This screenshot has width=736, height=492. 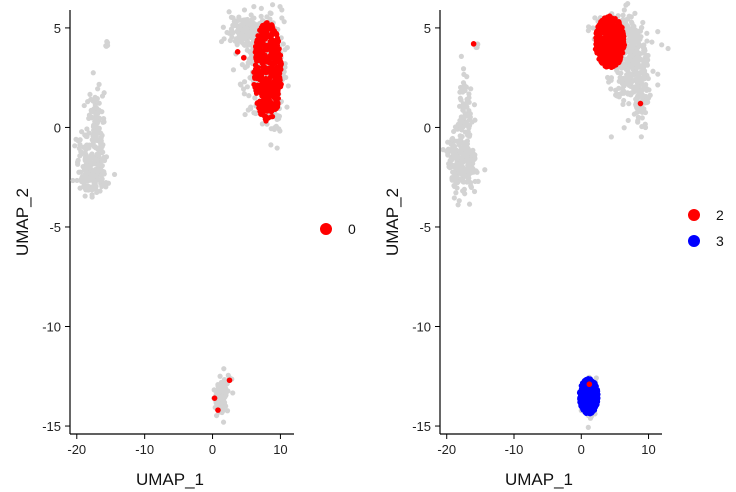 What do you see at coordinates (76, 449) in the screenshot?
I see `x-tick-label: -20` at bounding box center [76, 449].